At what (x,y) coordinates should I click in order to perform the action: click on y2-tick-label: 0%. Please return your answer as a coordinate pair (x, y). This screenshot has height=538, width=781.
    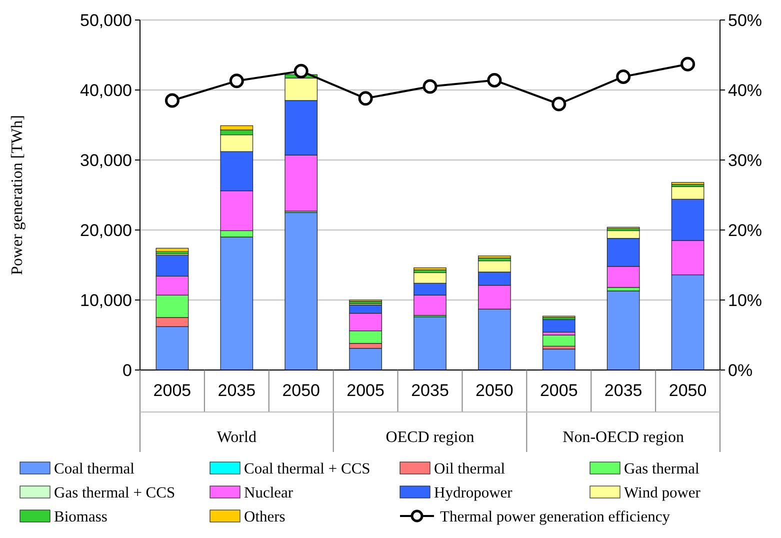
    Looking at the image, I should click on (740, 370).